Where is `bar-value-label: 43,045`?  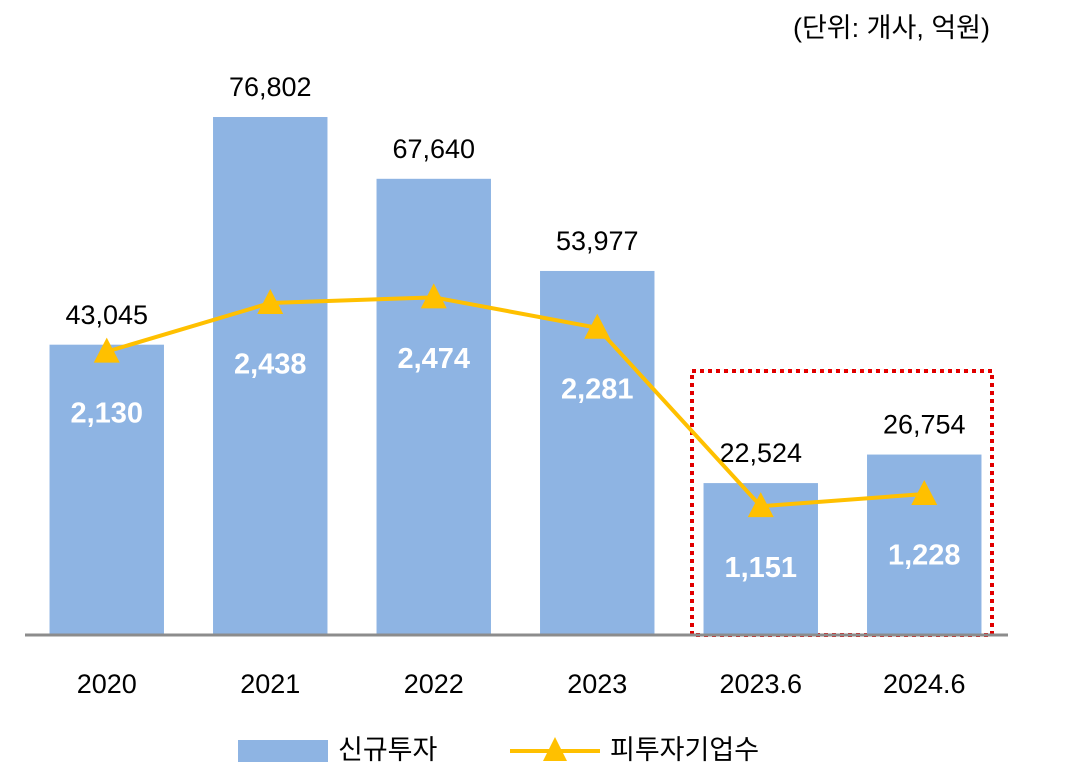 bar-value-label: 43,045 is located at coordinates (106, 315).